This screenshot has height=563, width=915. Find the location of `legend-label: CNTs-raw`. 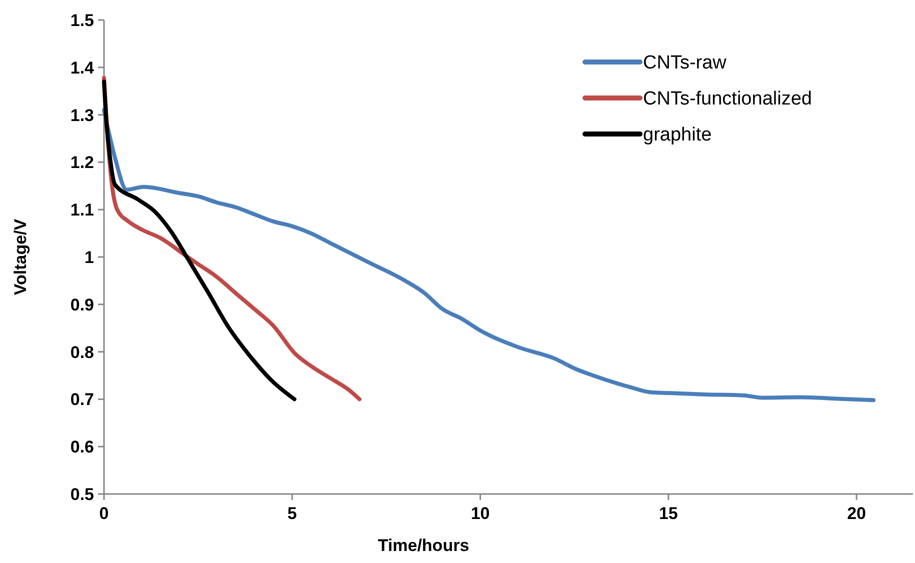

legend-label: CNTs-raw is located at coordinates (685, 63).